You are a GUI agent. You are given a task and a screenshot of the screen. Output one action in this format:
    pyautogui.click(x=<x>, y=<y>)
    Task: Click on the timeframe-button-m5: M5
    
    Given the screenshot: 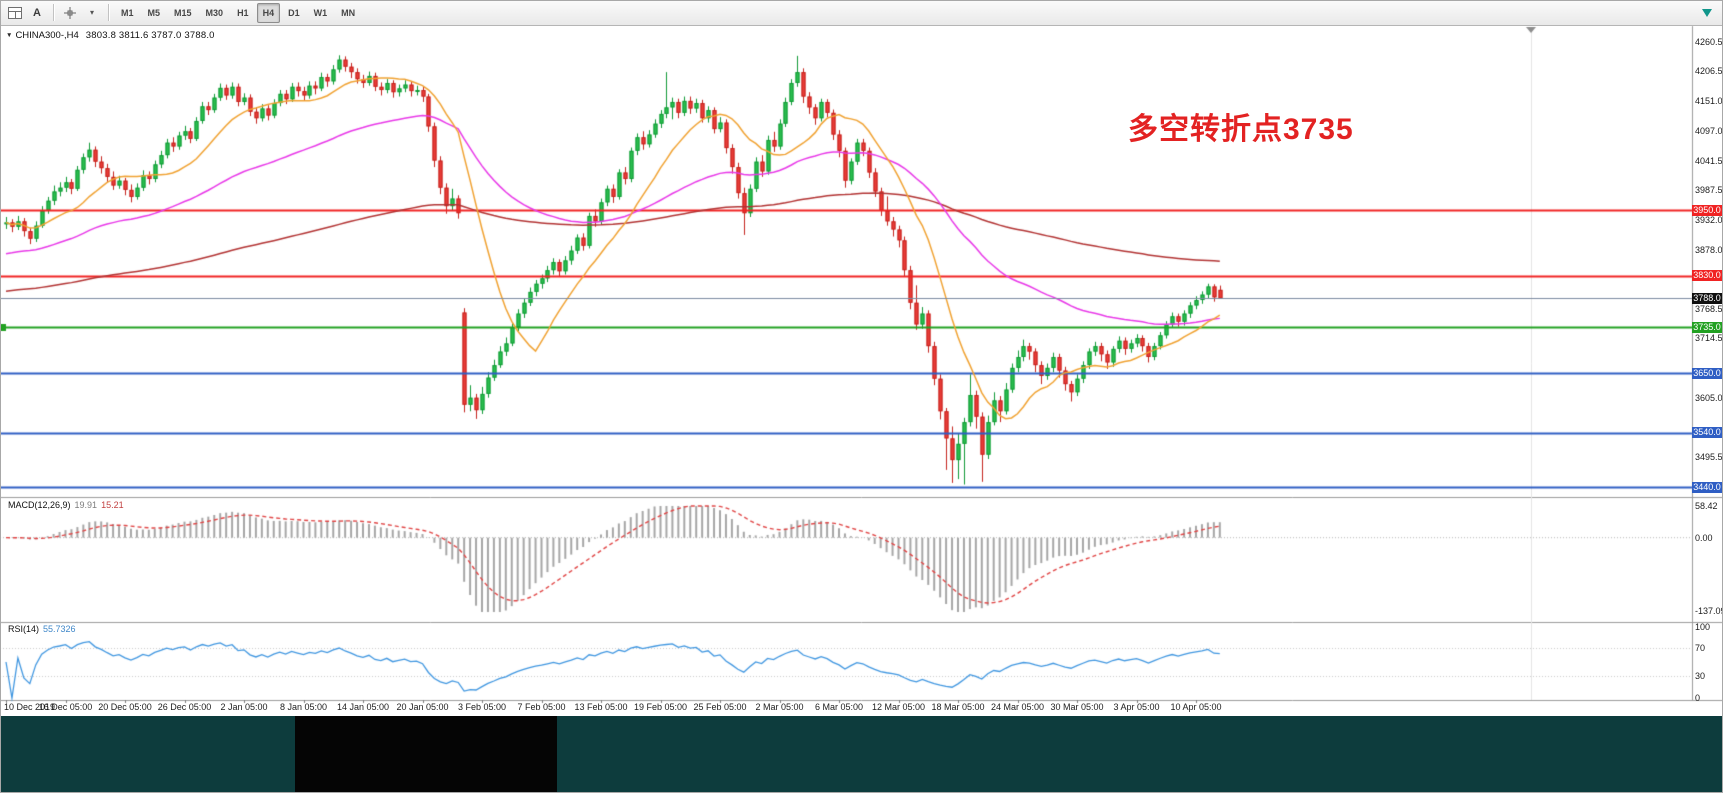 What is the action you would take?
    pyautogui.click(x=154, y=13)
    